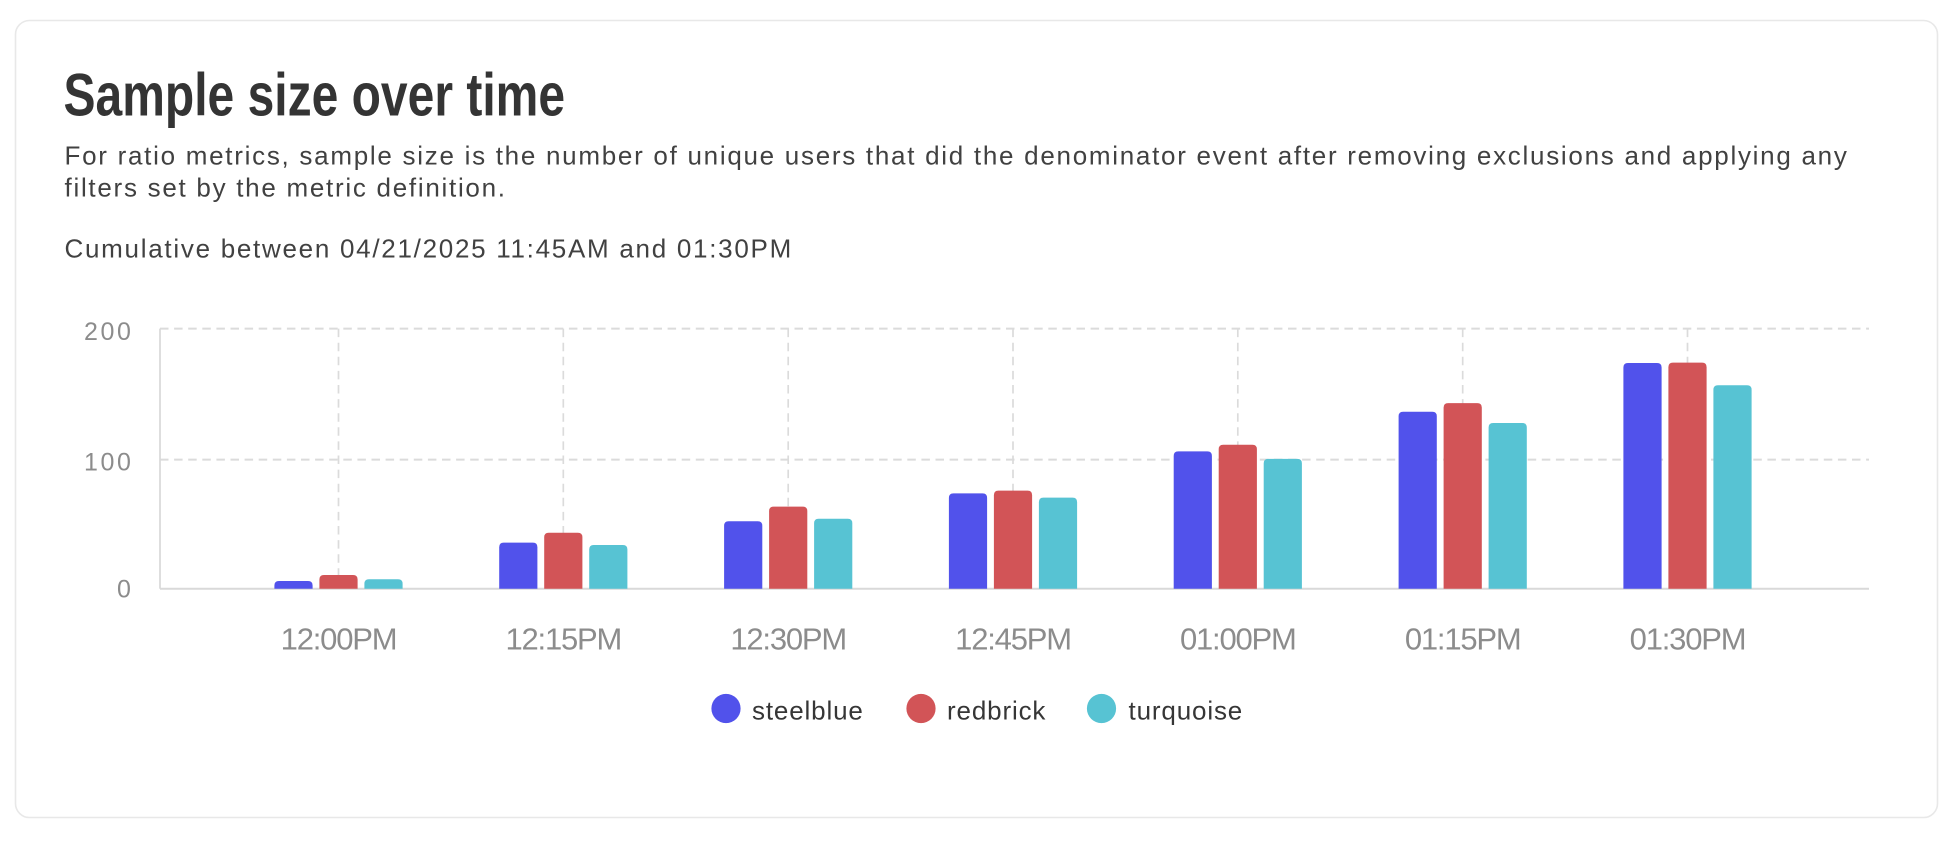 Image resolution: width=1958 pixels, height=843 pixels. I want to click on svg-text: 12:30PM, so click(788, 638).